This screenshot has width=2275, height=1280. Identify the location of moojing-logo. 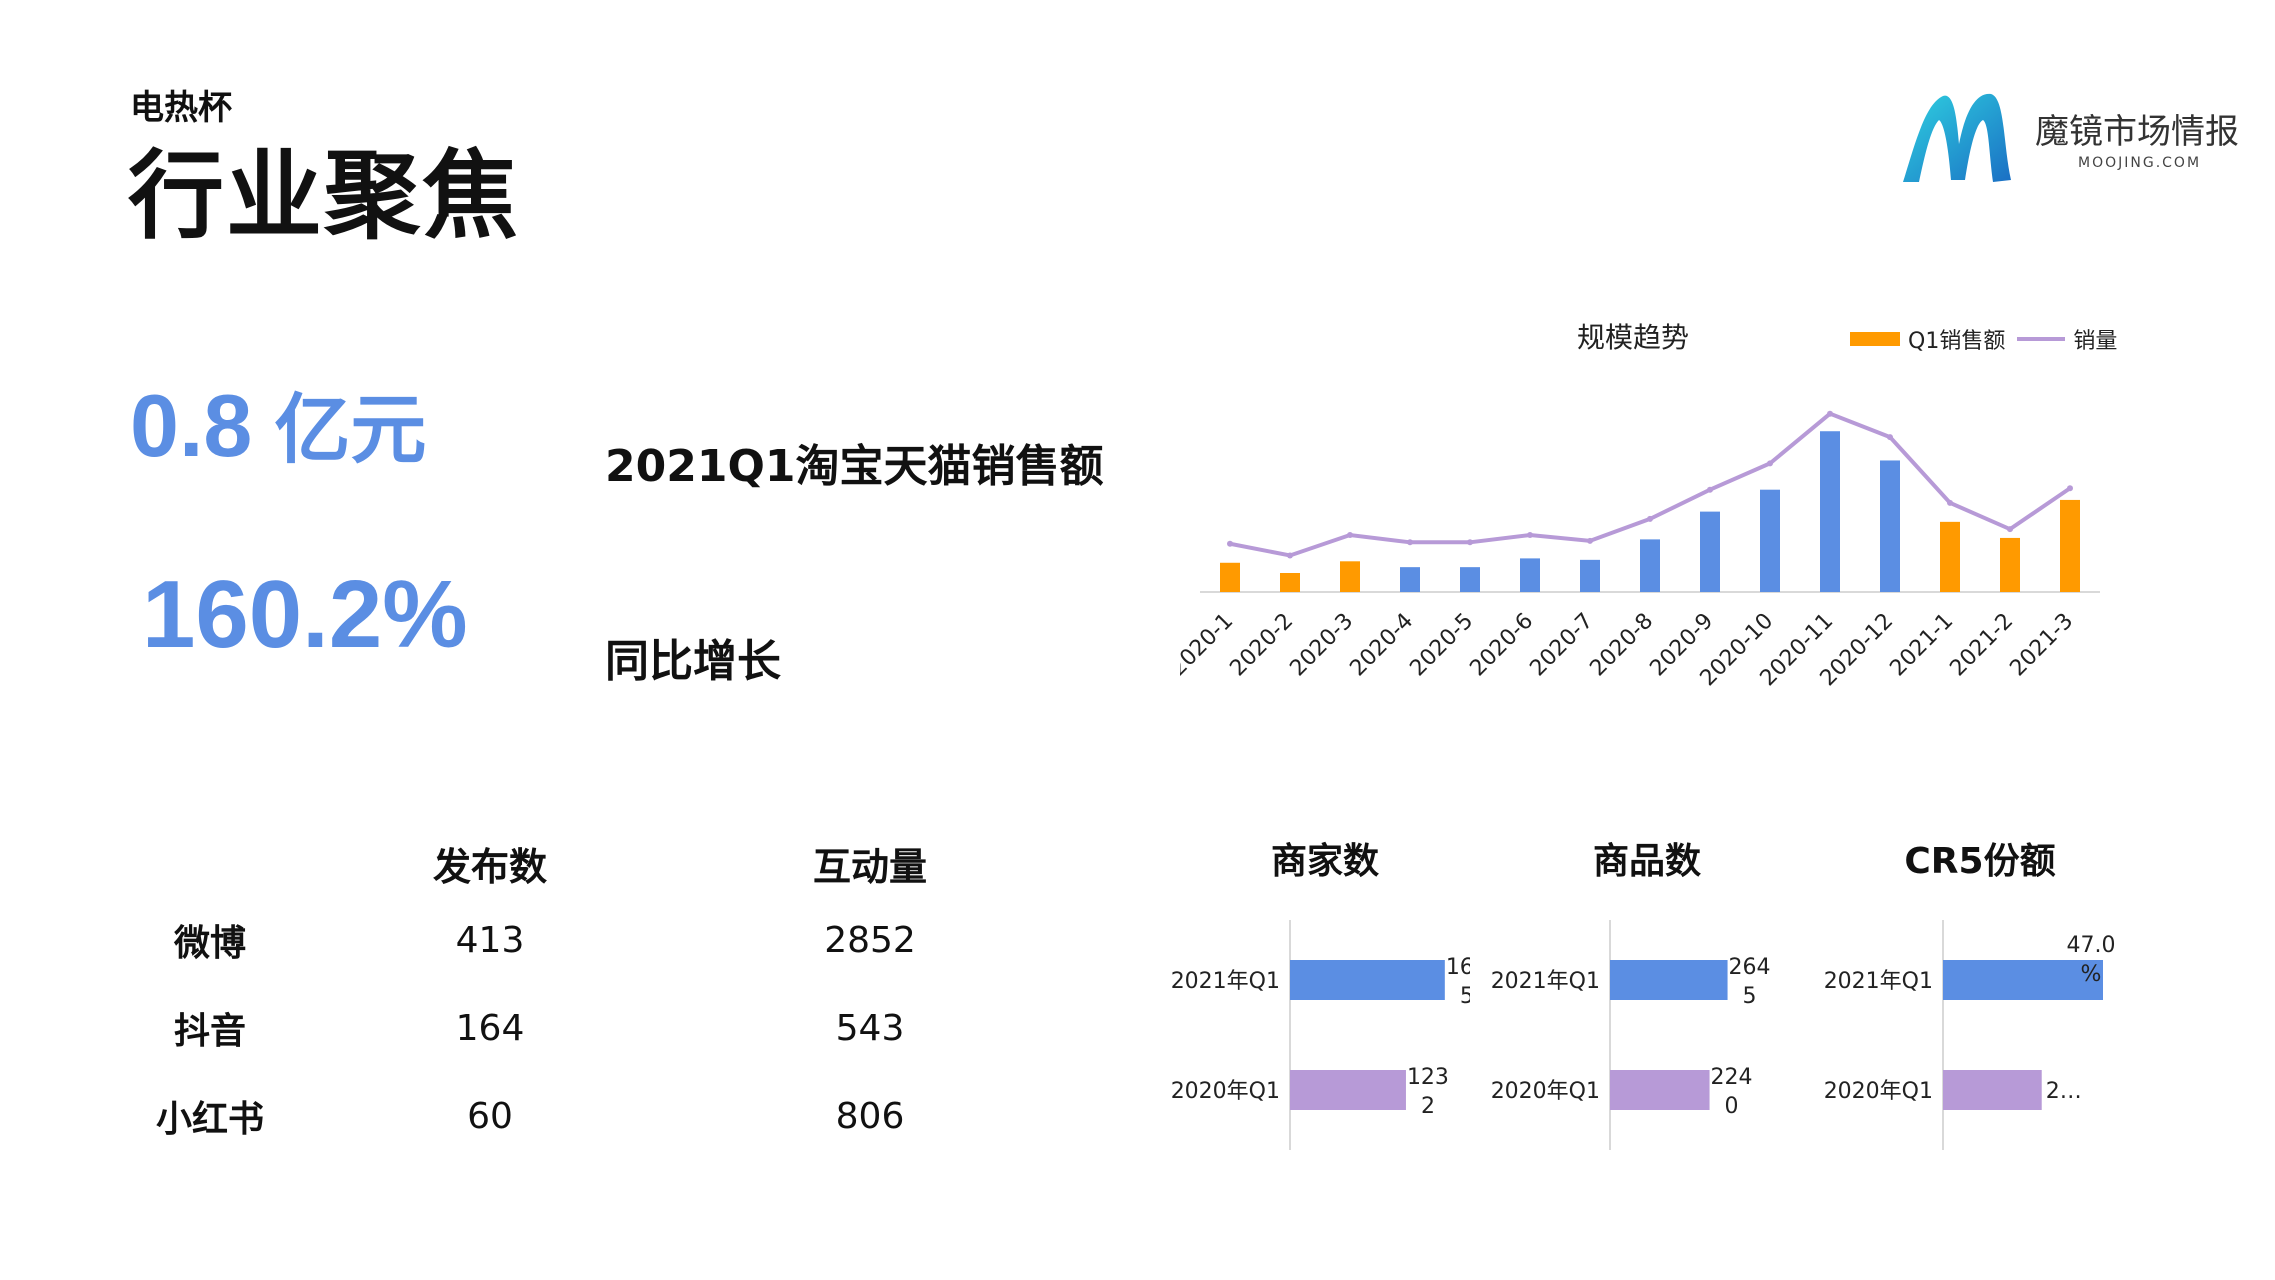
(2075, 139).